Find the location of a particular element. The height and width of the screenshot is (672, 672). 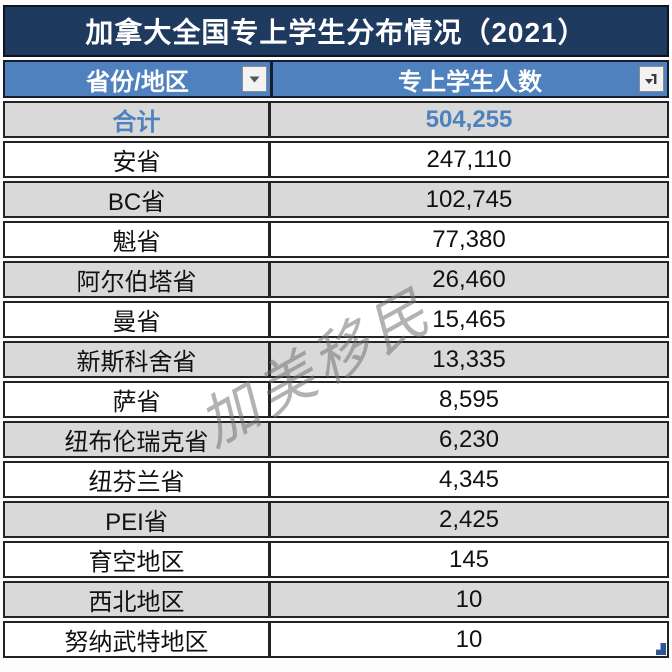

count-cell: 13,335 is located at coordinates (469, 359).